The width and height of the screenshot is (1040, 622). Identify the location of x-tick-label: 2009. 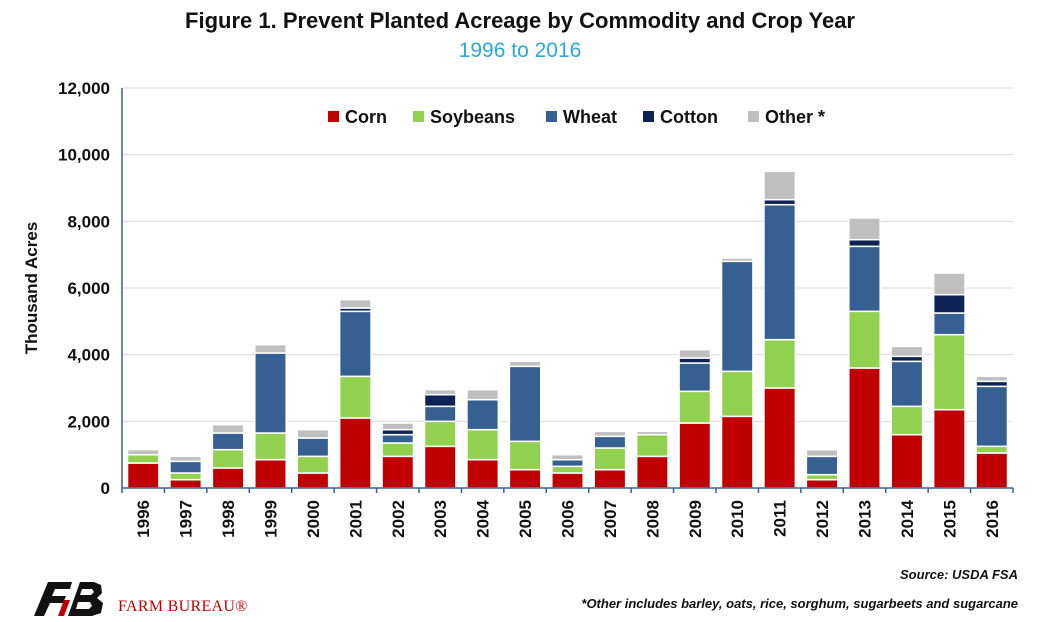
(695, 519).